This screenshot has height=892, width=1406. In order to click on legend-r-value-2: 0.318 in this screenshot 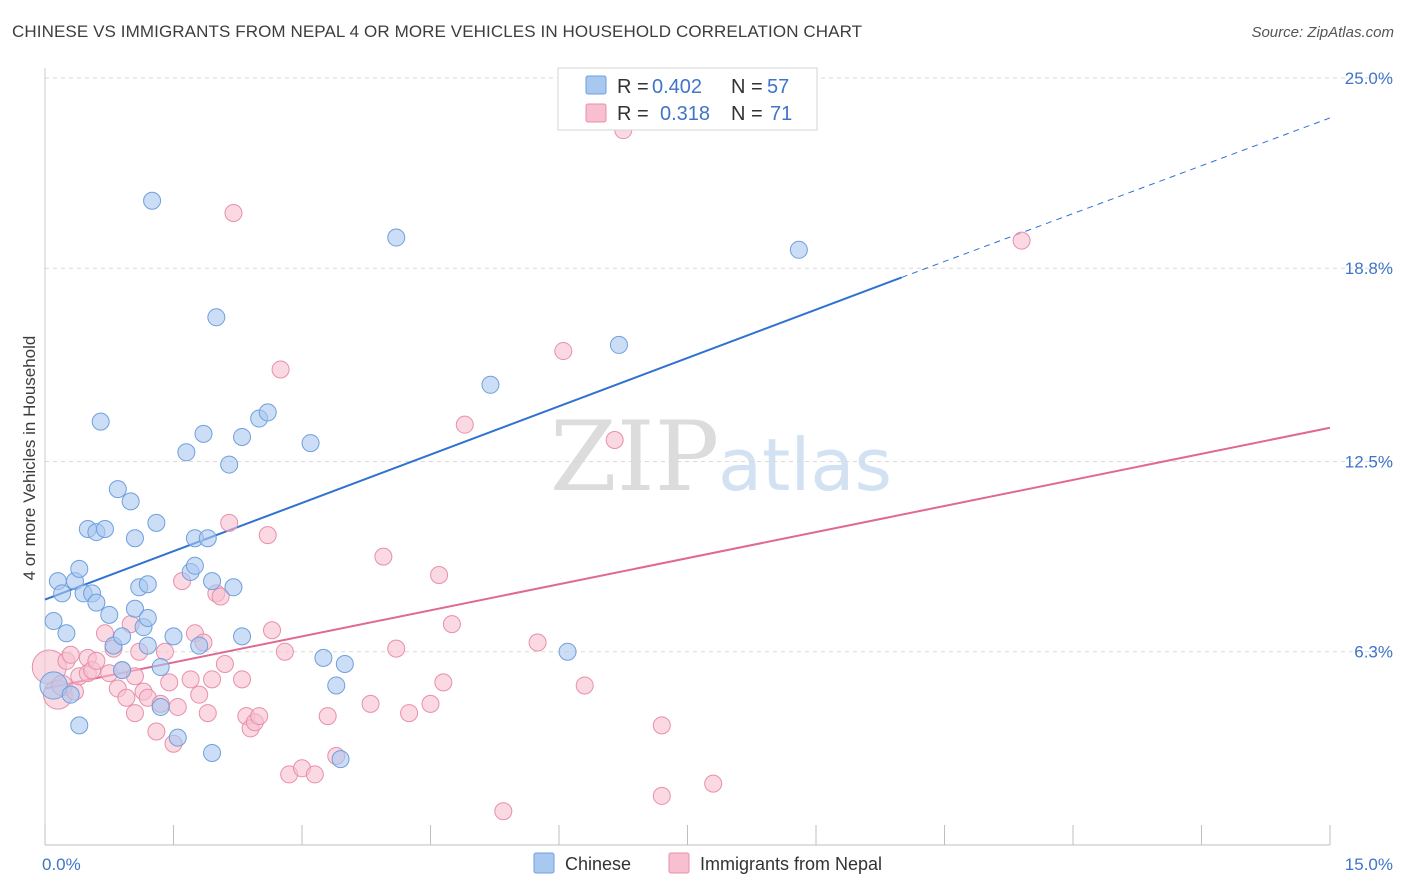, I will do `click(685, 114)`.